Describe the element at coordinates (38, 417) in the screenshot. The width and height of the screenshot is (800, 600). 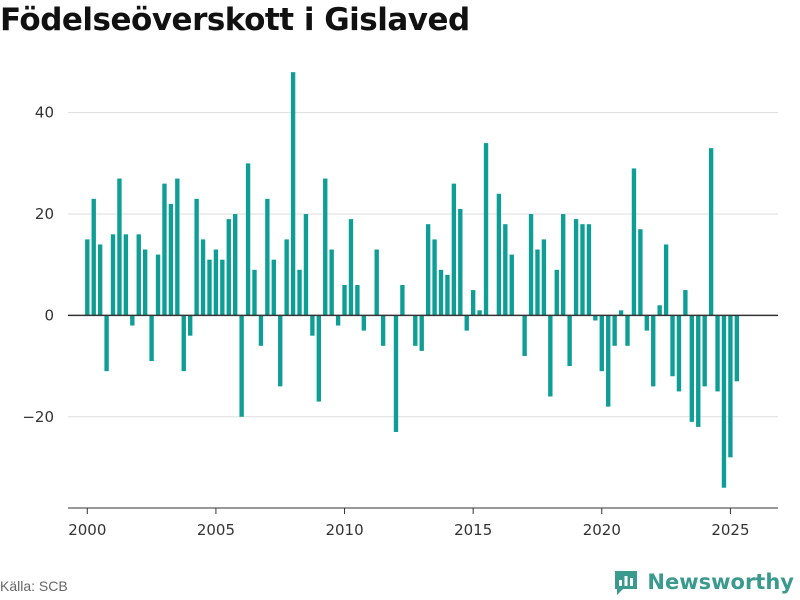
I see `y-tick-label: −20` at that location.